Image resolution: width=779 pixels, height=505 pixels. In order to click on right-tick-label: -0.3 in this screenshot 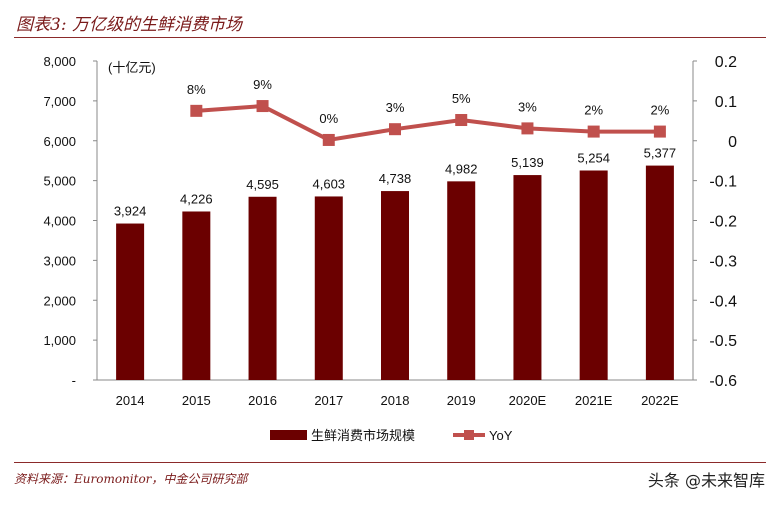, I will do `click(723, 261)`.